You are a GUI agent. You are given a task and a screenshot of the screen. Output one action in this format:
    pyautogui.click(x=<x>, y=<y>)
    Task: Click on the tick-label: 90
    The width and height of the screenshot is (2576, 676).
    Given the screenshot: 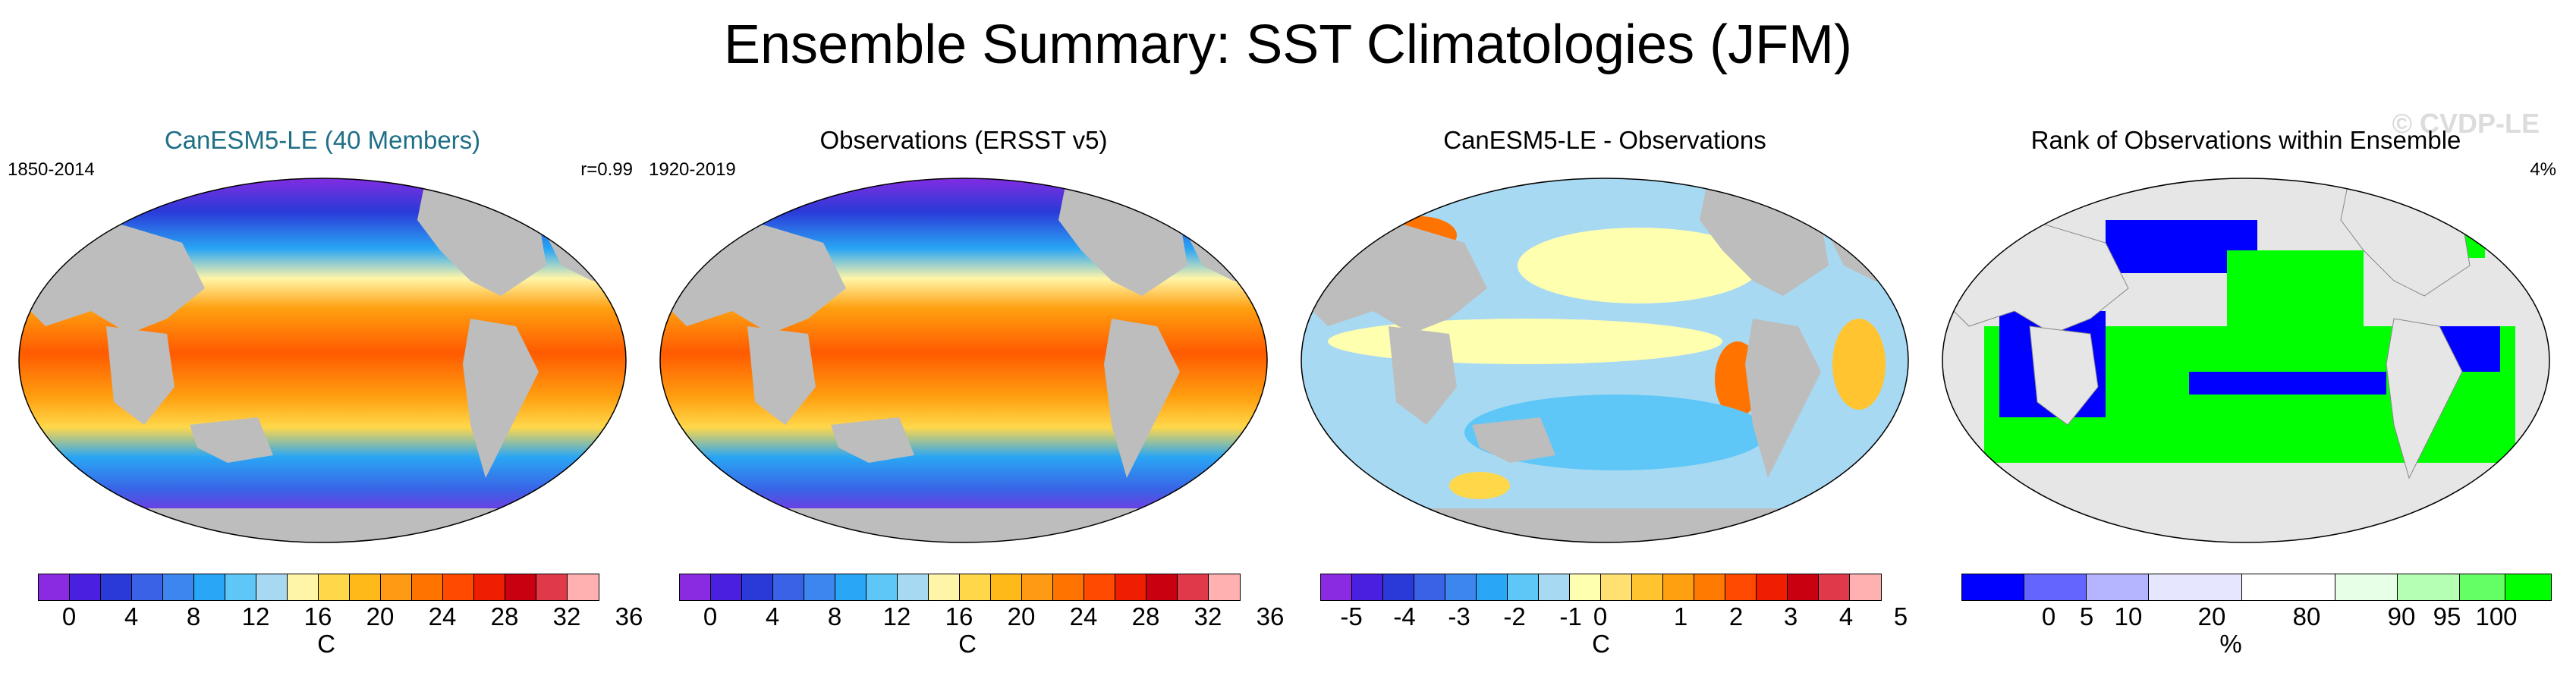 What is the action you would take?
    pyautogui.click(x=2401, y=616)
    